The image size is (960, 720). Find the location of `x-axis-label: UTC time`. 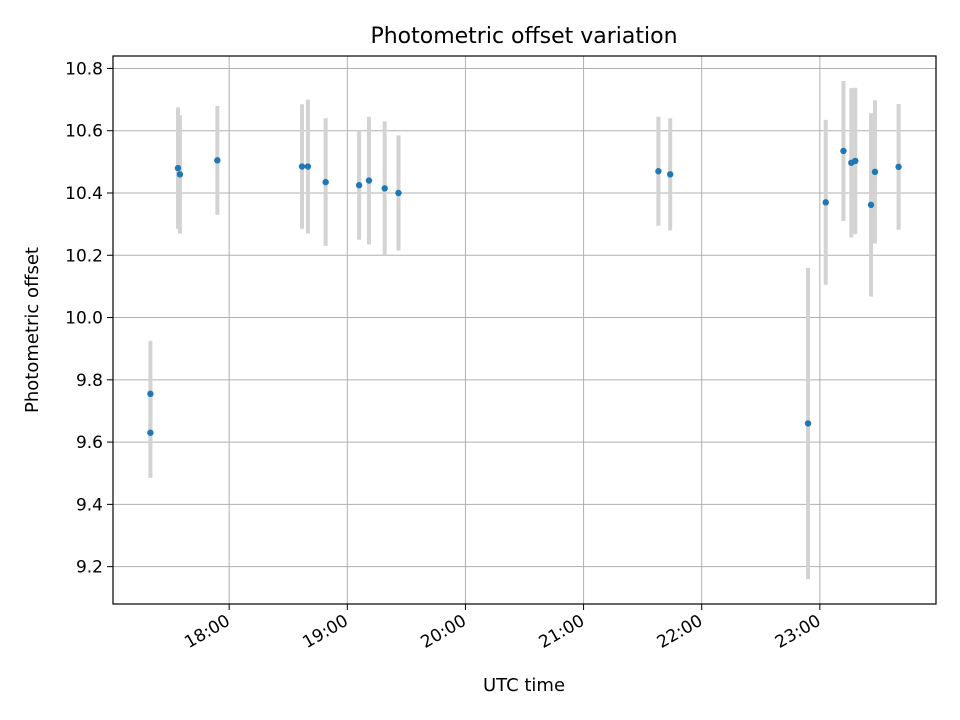

x-axis-label: UTC time is located at coordinates (524, 685).